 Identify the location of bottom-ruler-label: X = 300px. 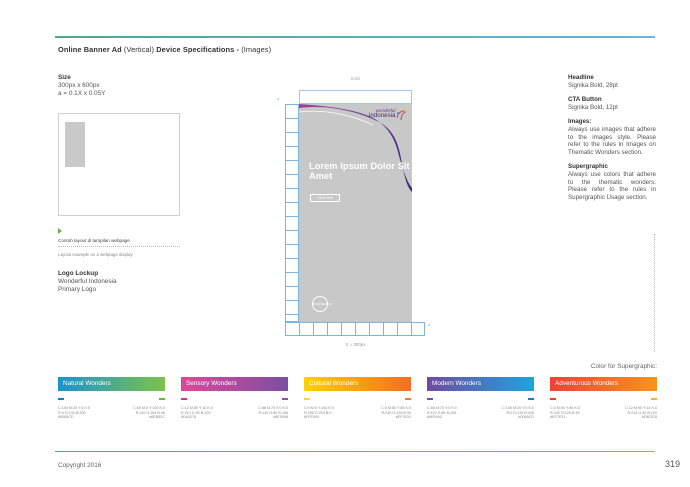
(355, 344).